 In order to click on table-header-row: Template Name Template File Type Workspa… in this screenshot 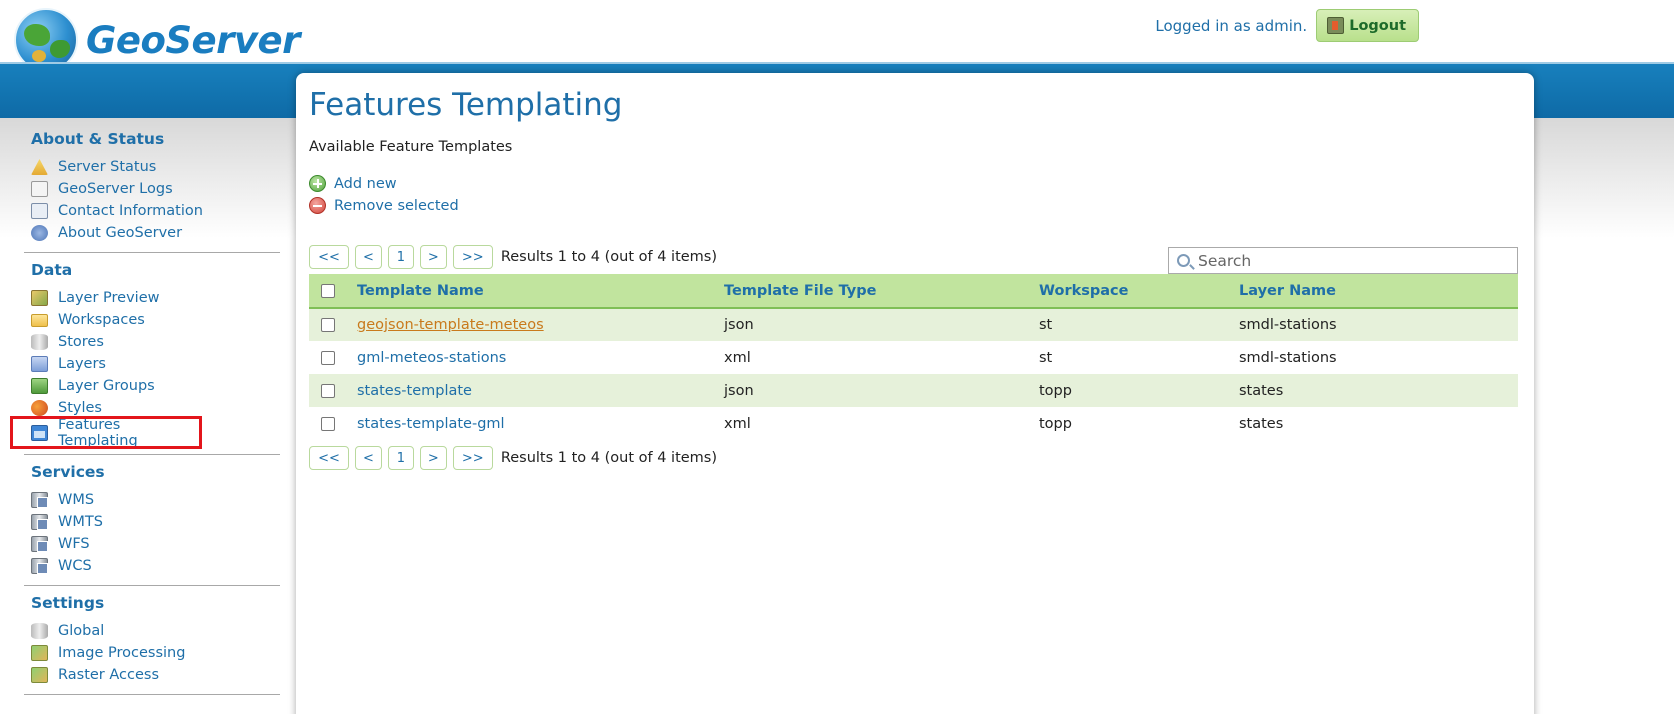, I will do `click(913, 291)`.